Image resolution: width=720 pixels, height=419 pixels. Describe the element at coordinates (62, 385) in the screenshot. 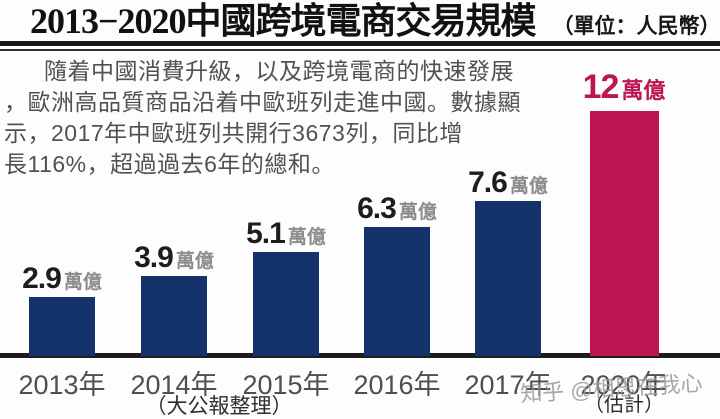

I see `x-axis-label: 2013年` at that location.